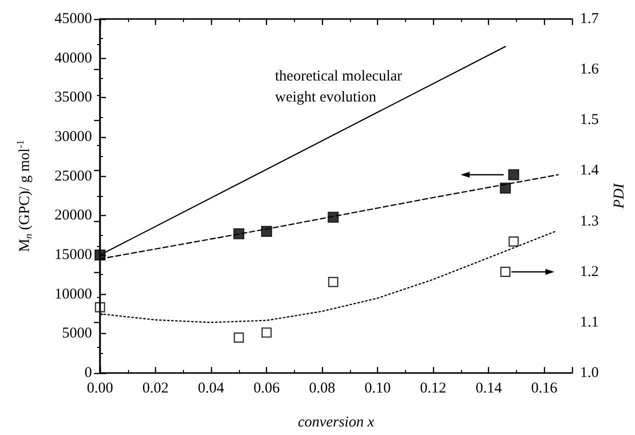 This screenshot has height=435, width=635. I want to click on x-tick-label: 0.04, so click(211, 388).